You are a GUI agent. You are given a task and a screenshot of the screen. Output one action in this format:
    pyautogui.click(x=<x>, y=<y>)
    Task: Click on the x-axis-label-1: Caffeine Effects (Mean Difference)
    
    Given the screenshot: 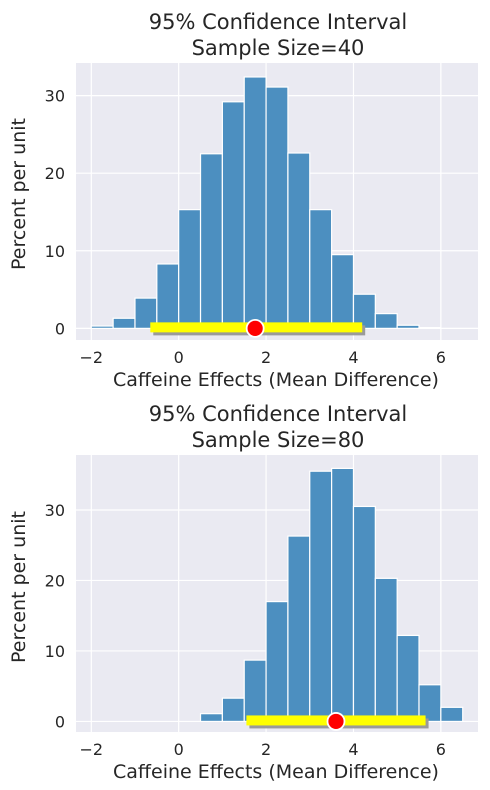 What is the action you would take?
    pyautogui.click(x=276, y=380)
    